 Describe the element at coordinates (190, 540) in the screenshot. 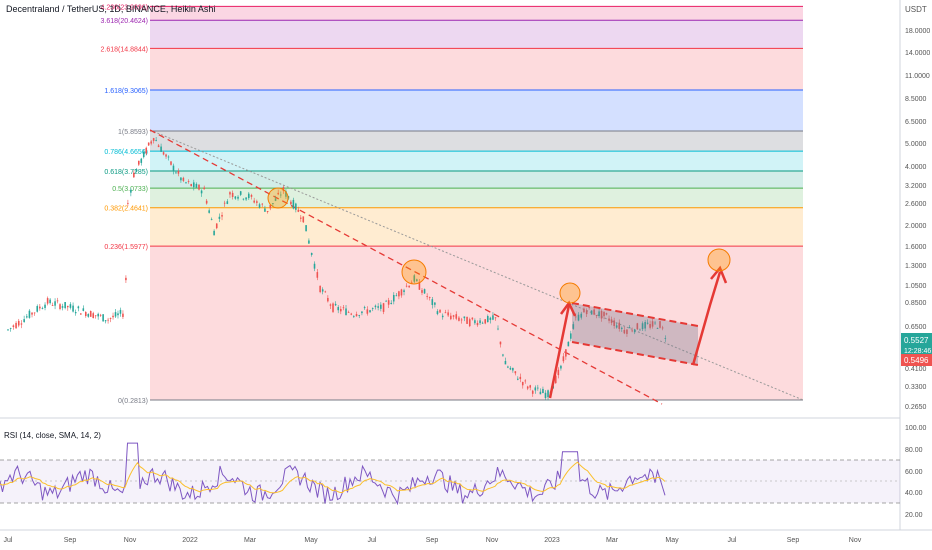

I see `x-tick-label: 2022` at that location.